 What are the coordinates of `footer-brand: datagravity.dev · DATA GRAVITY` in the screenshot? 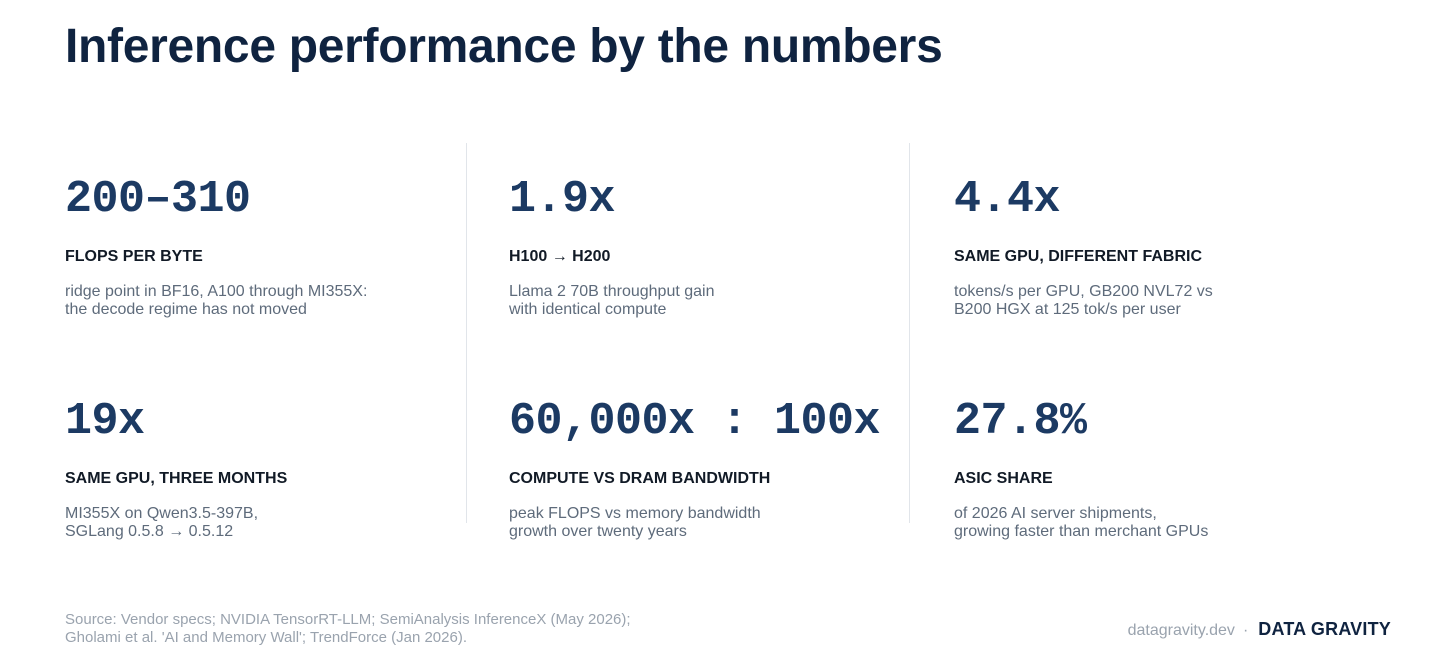 It's located at (1259, 629).